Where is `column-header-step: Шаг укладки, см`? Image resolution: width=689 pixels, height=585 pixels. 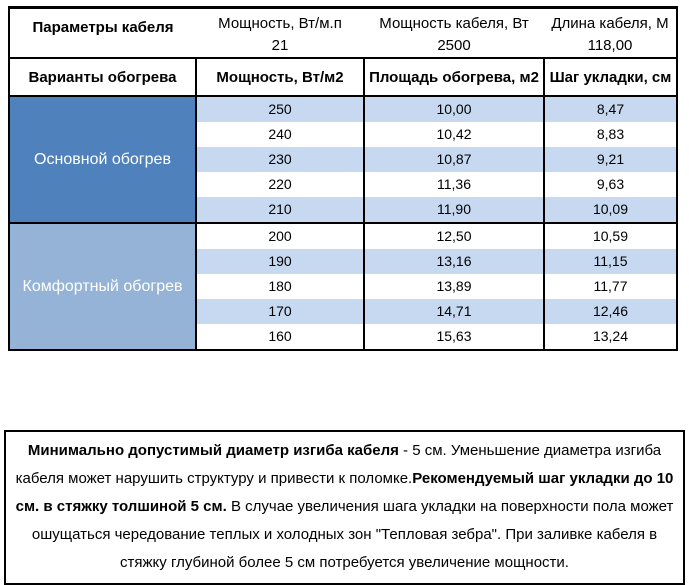
column-header-step: Шаг укладки, см is located at coordinates (610, 77).